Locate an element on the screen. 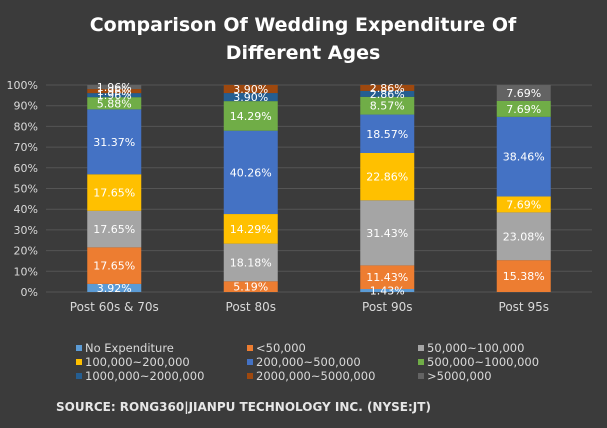 This screenshot has width=607, height=428. legend-label: 100,000~200,000 is located at coordinates (137, 362).